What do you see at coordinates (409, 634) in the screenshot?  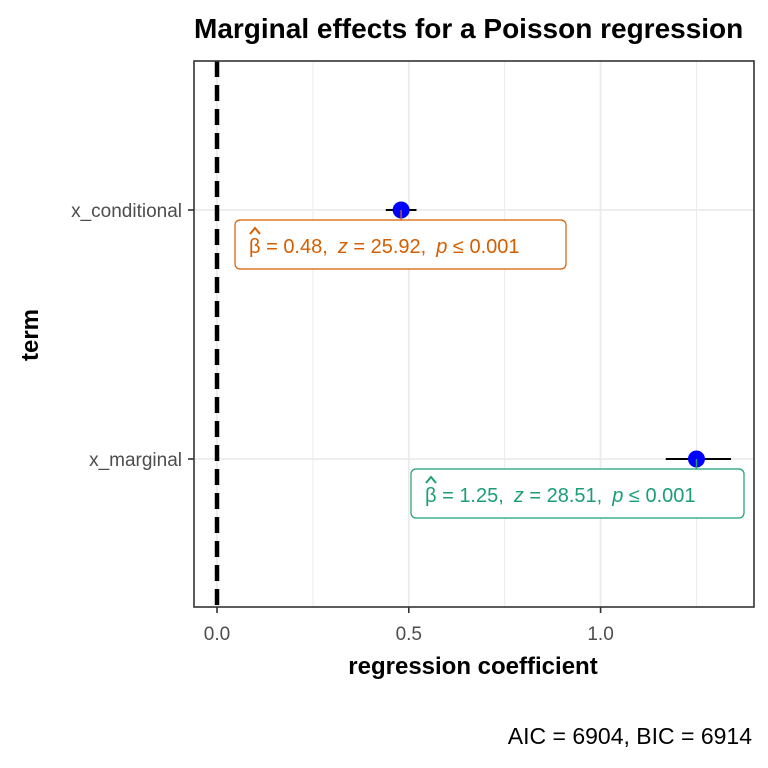 I see `x-tick-label: 0.5` at bounding box center [409, 634].